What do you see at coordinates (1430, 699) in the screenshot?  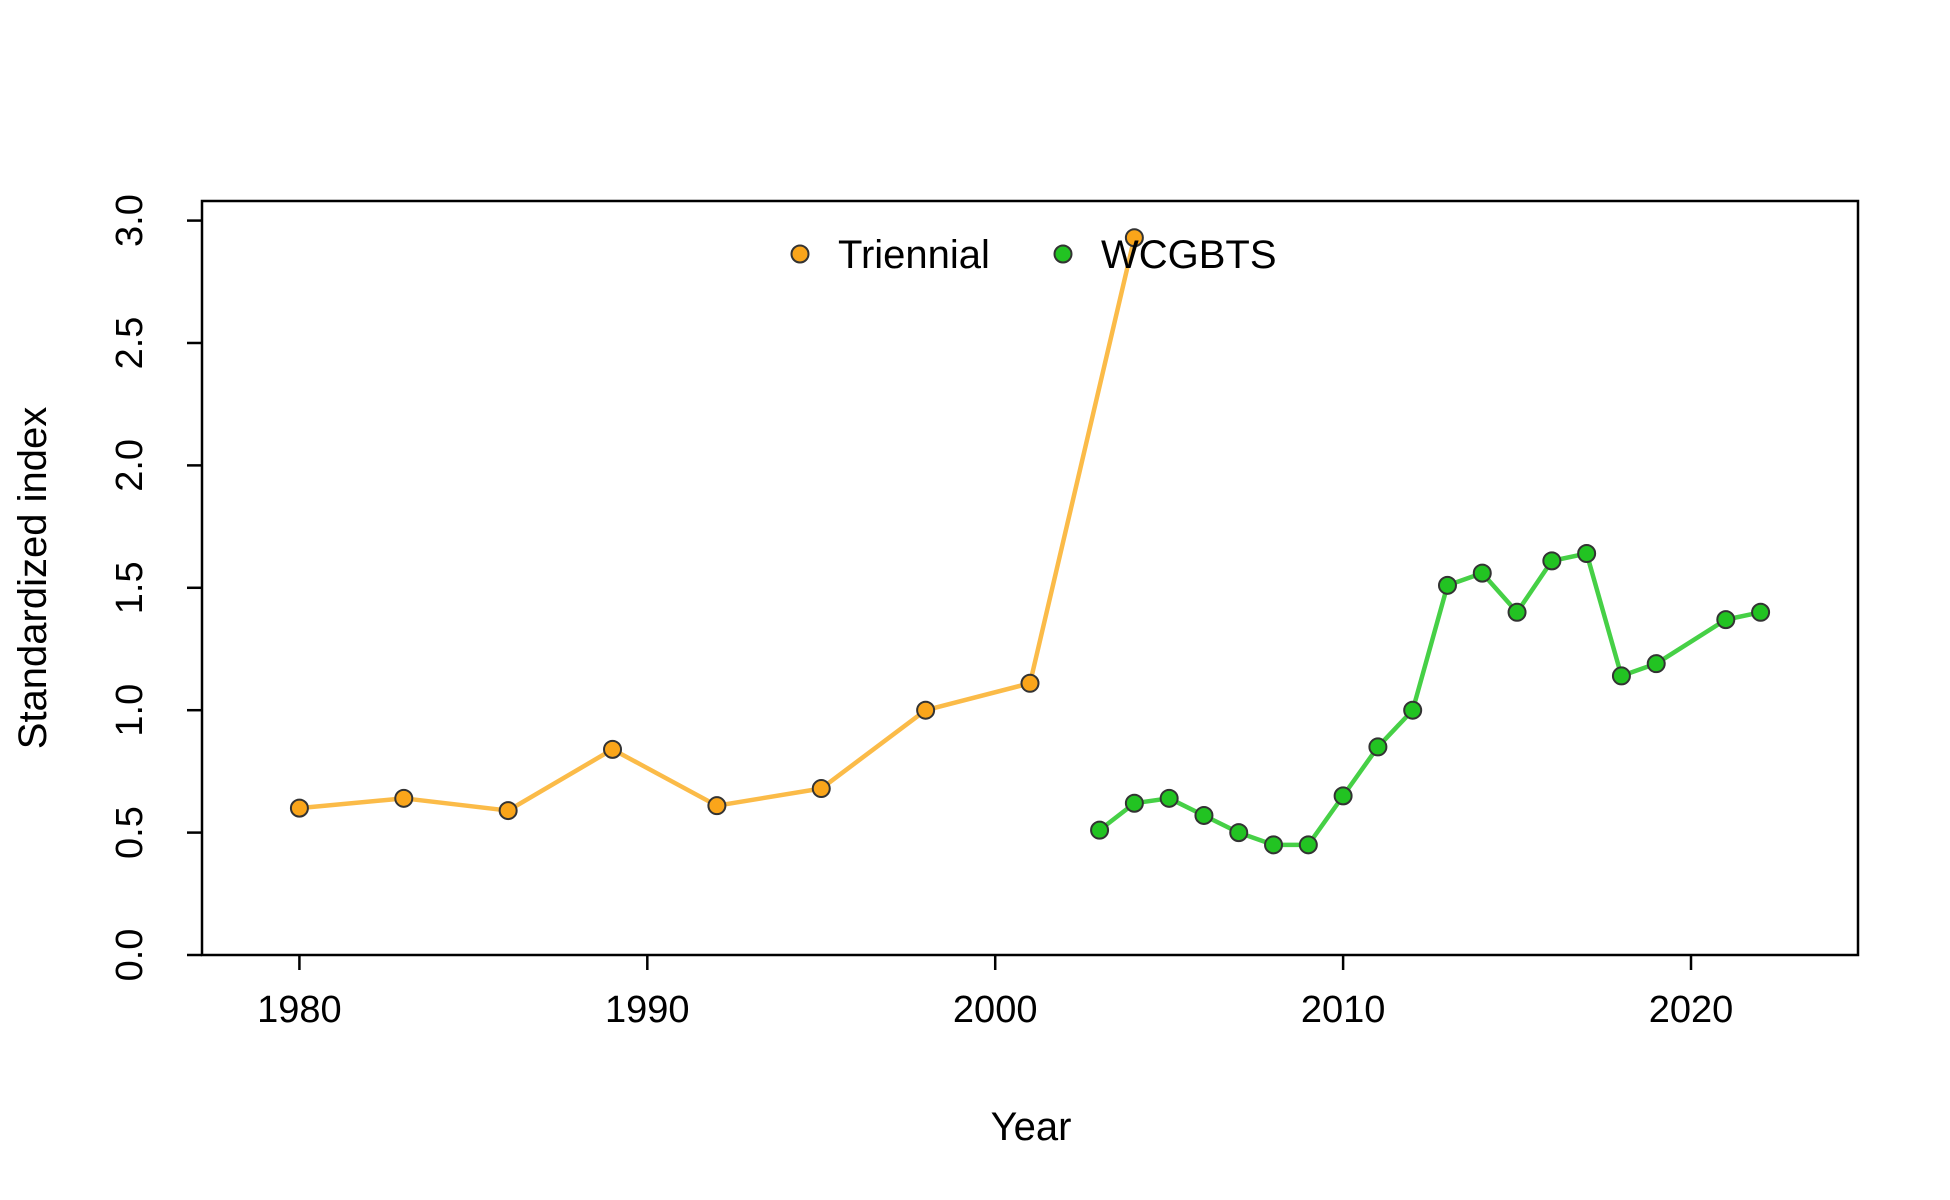 I see `series-wcgbts` at bounding box center [1430, 699].